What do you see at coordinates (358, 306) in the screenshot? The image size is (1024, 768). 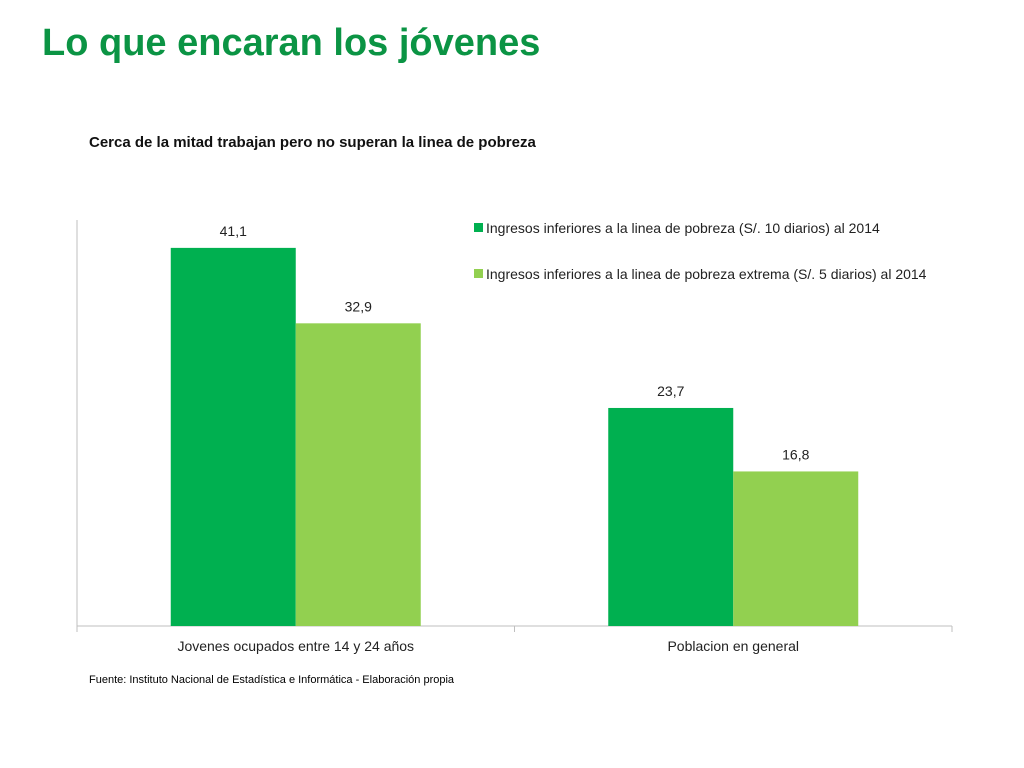 I see `data-label: 32,9` at bounding box center [358, 306].